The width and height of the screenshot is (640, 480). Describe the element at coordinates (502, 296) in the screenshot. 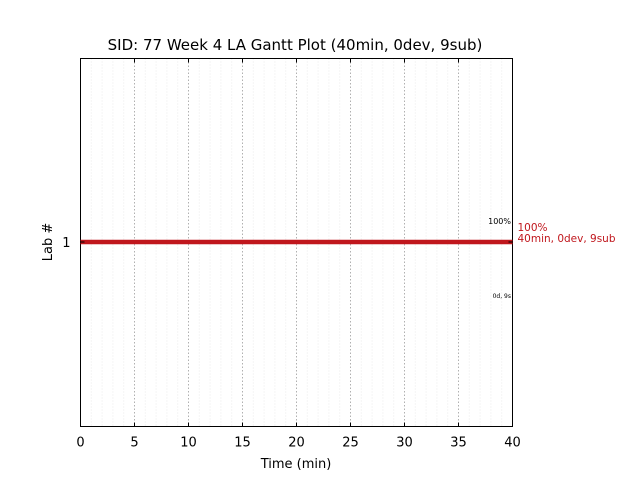

I see `small-detail-annotation: 0d, 9s` at that location.